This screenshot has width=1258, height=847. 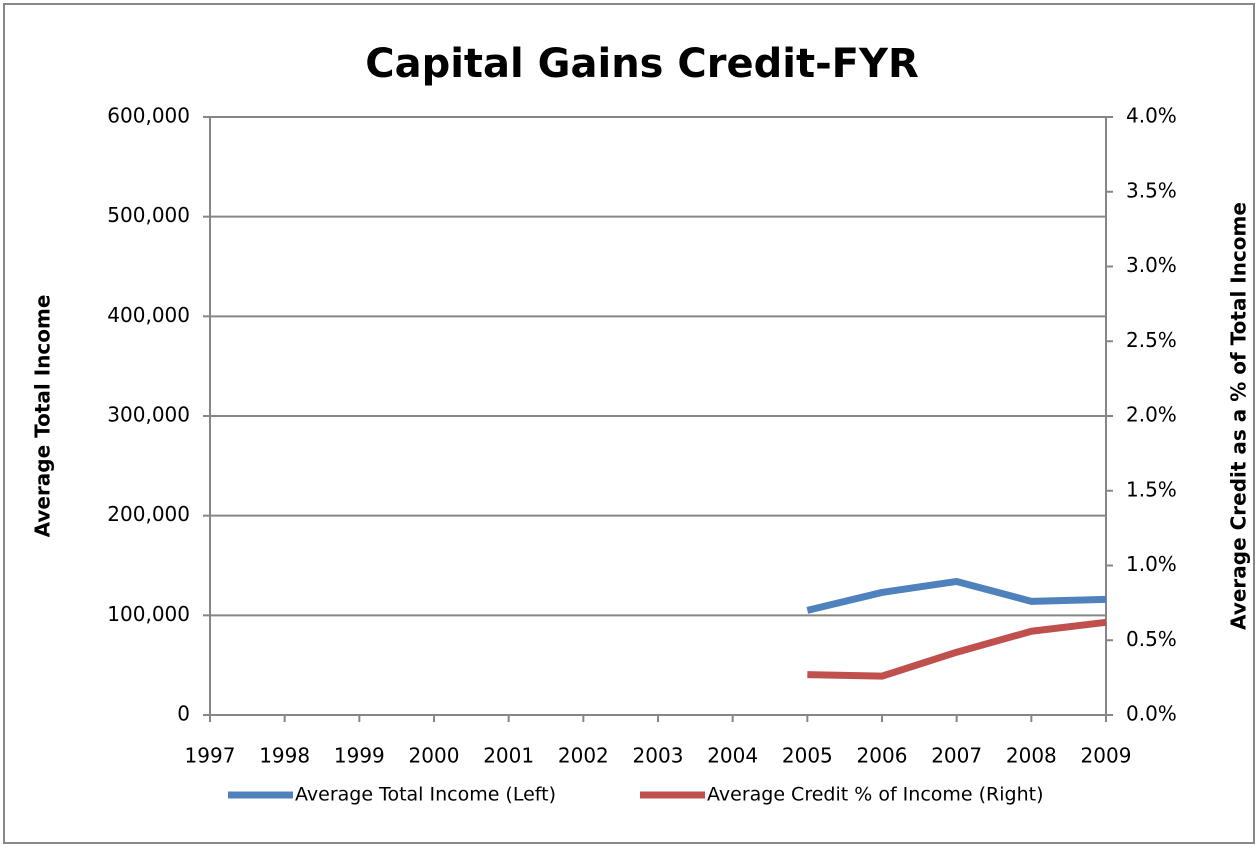 I want to click on x-tick-label: 2004, so click(x=732, y=756).